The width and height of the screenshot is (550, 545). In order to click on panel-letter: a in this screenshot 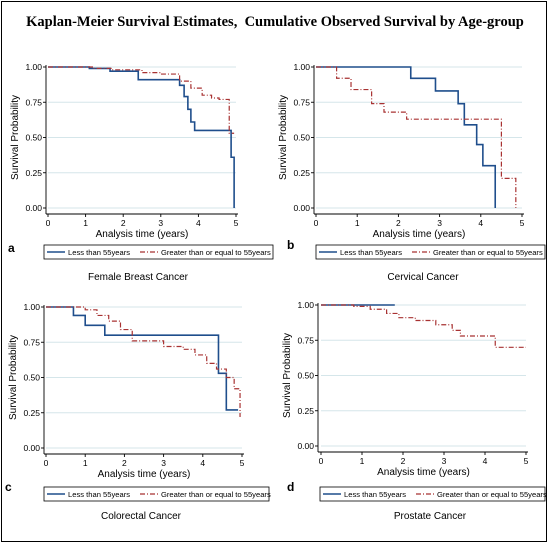, I will do `click(11, 248)`.